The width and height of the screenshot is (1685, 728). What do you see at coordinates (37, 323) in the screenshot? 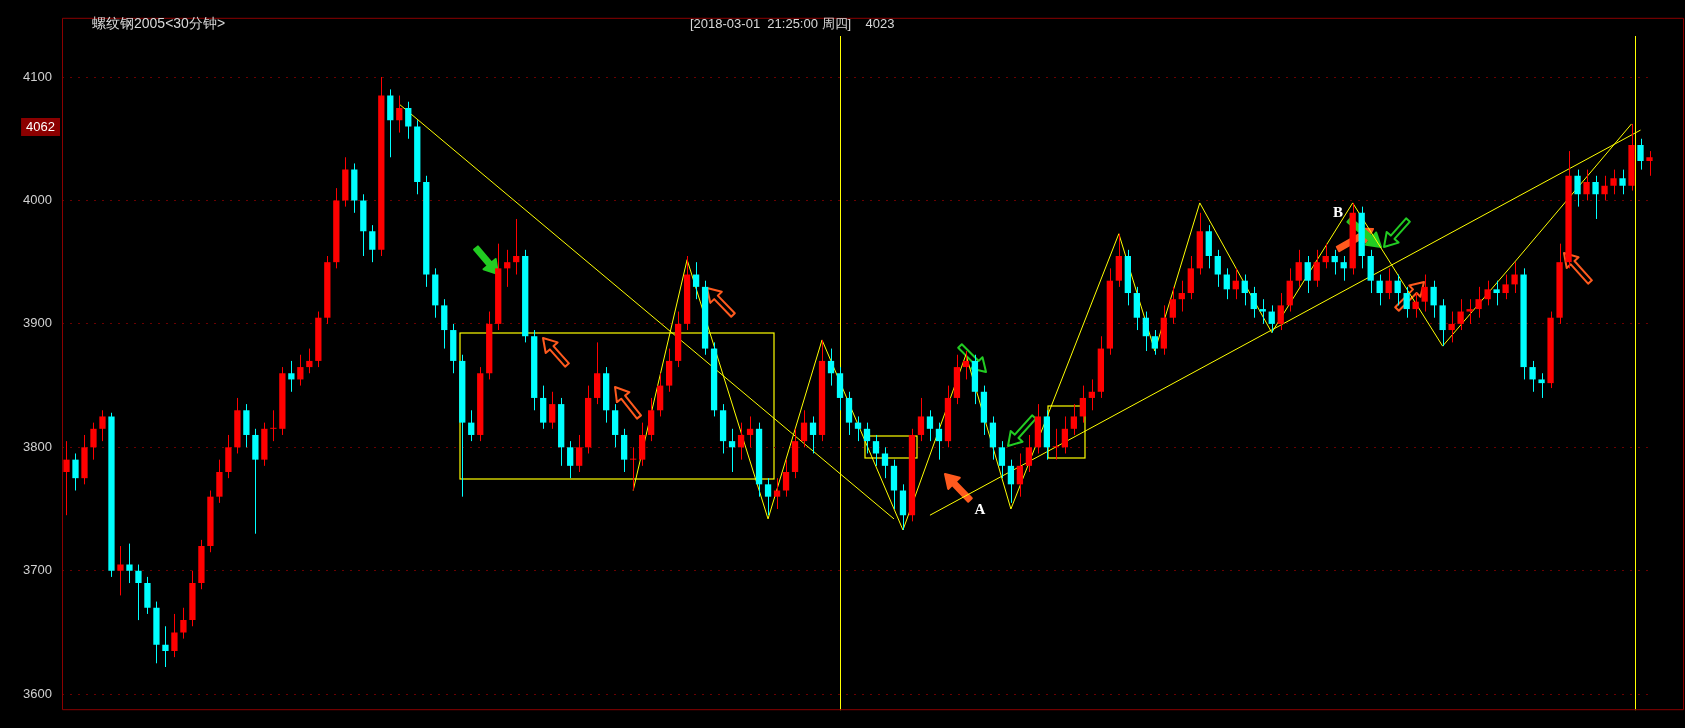
I see `y-tick-label: 3900` at bounding box center [37, 323].